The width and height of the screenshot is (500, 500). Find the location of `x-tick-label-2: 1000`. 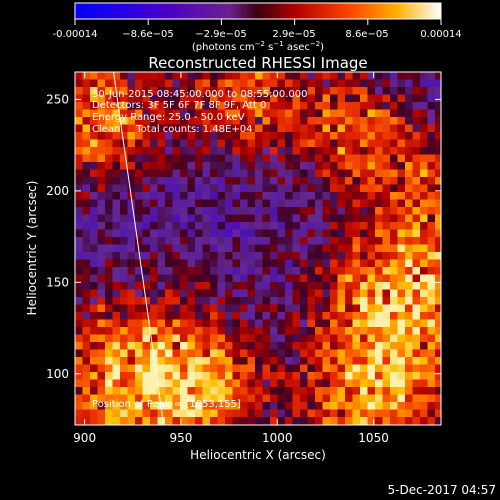

x-tick-label-2: 1000 is located at coordinates (277, 438).